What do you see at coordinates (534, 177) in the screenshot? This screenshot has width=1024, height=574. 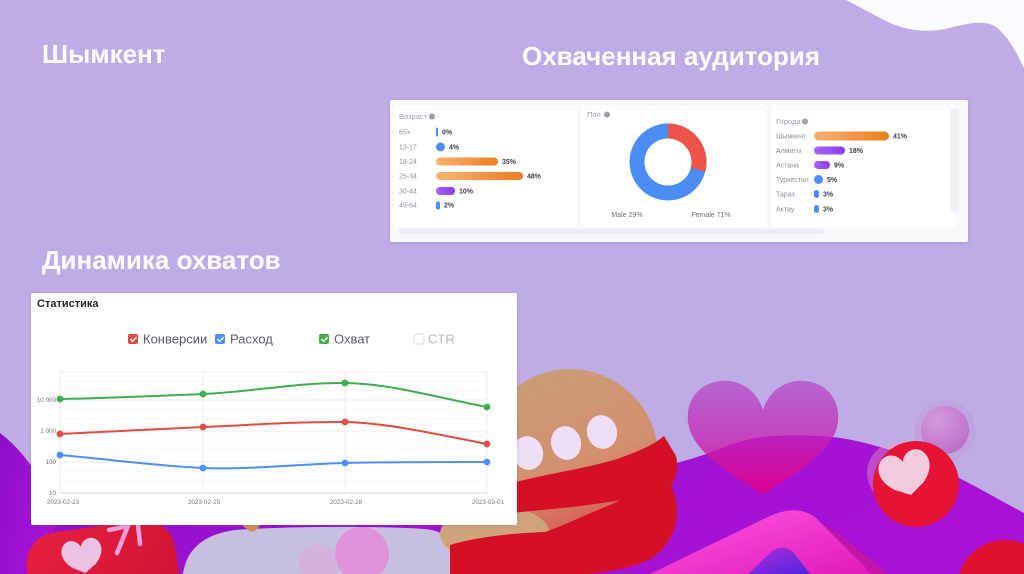 I see `svg-text: 48%` at bounding box center [534, 177].